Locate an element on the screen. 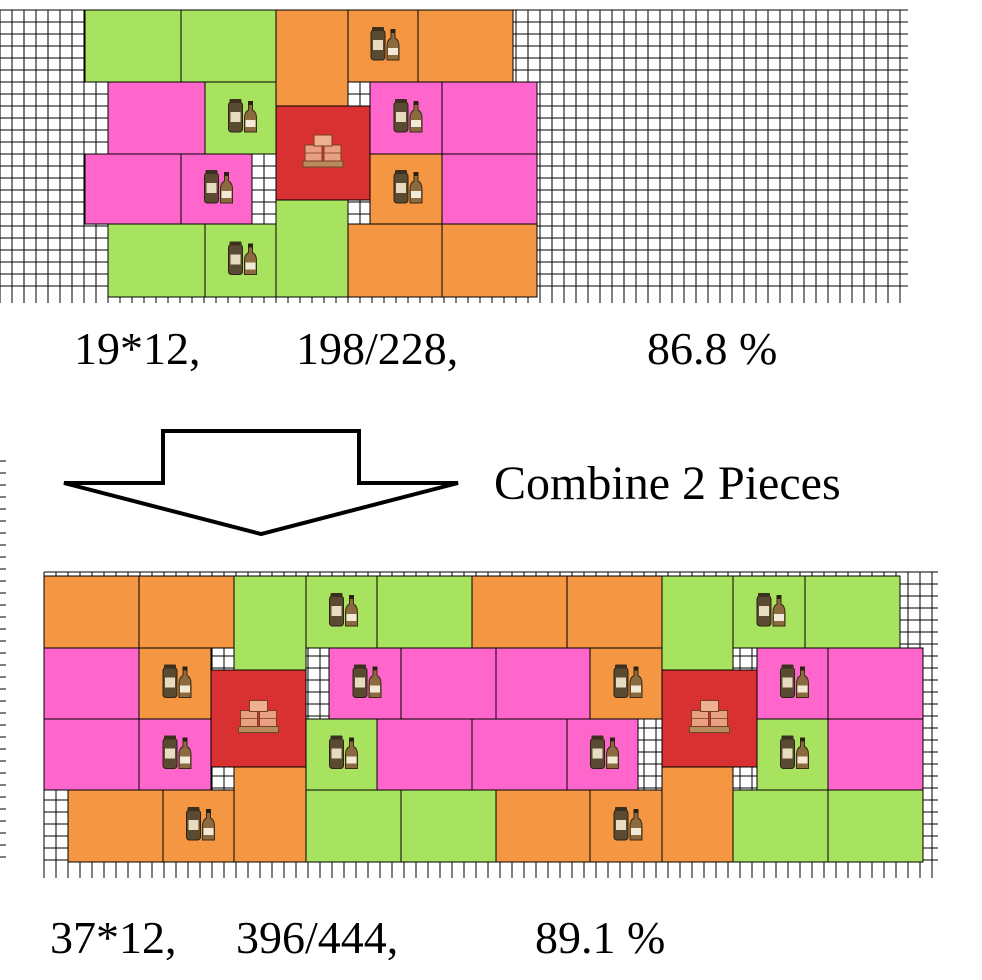  bottom-percent-label: 89.1 % is located at coordinates (600, 937).